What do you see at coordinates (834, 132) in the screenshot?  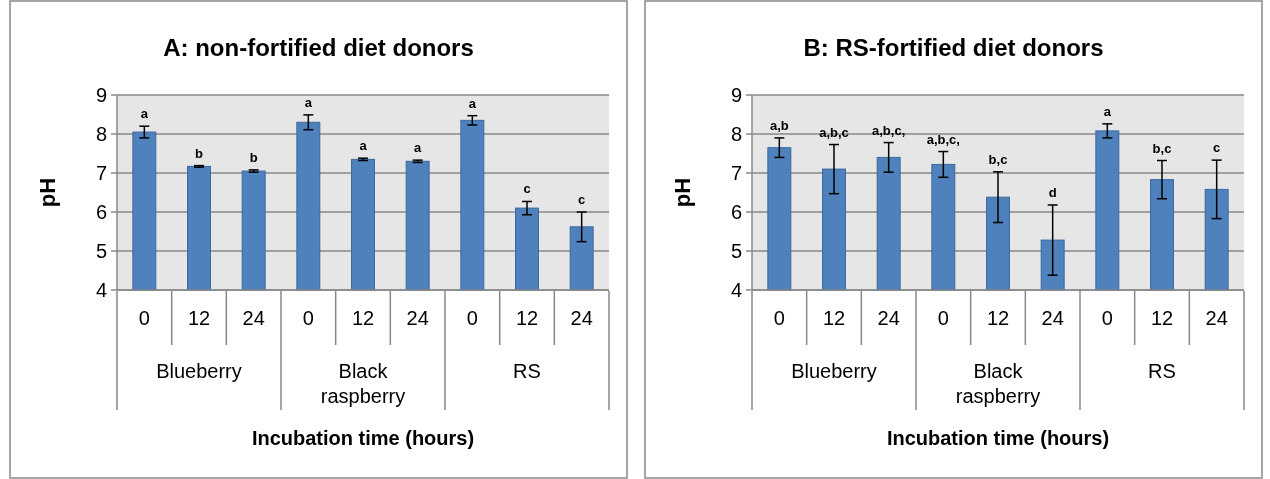 I see `data-label: a,b,c` at bounding box center [834, 132].